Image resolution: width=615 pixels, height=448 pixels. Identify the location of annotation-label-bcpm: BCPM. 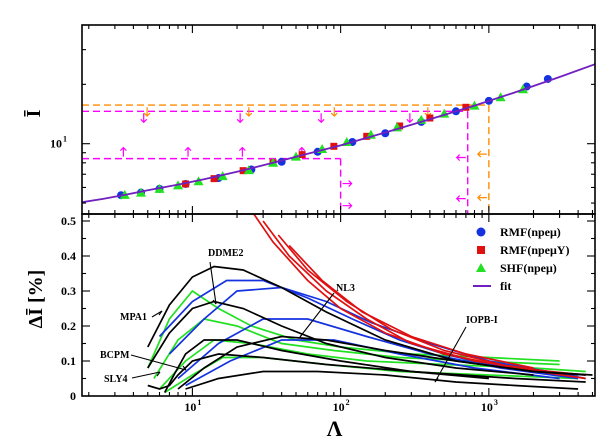
(115, 355).